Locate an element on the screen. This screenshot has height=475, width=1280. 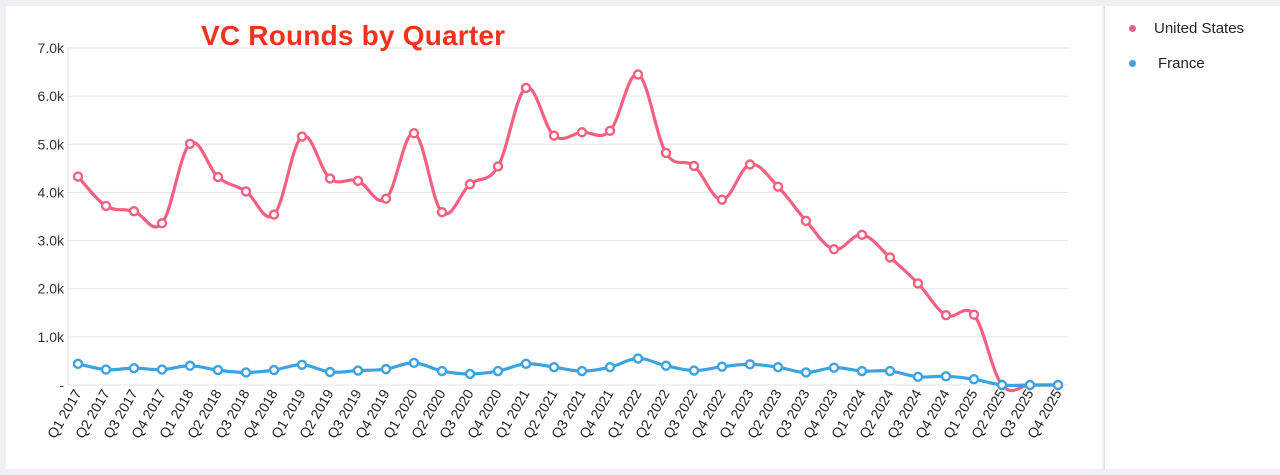
y-tick-label: 6.0k is located at coordinates (51, 96).